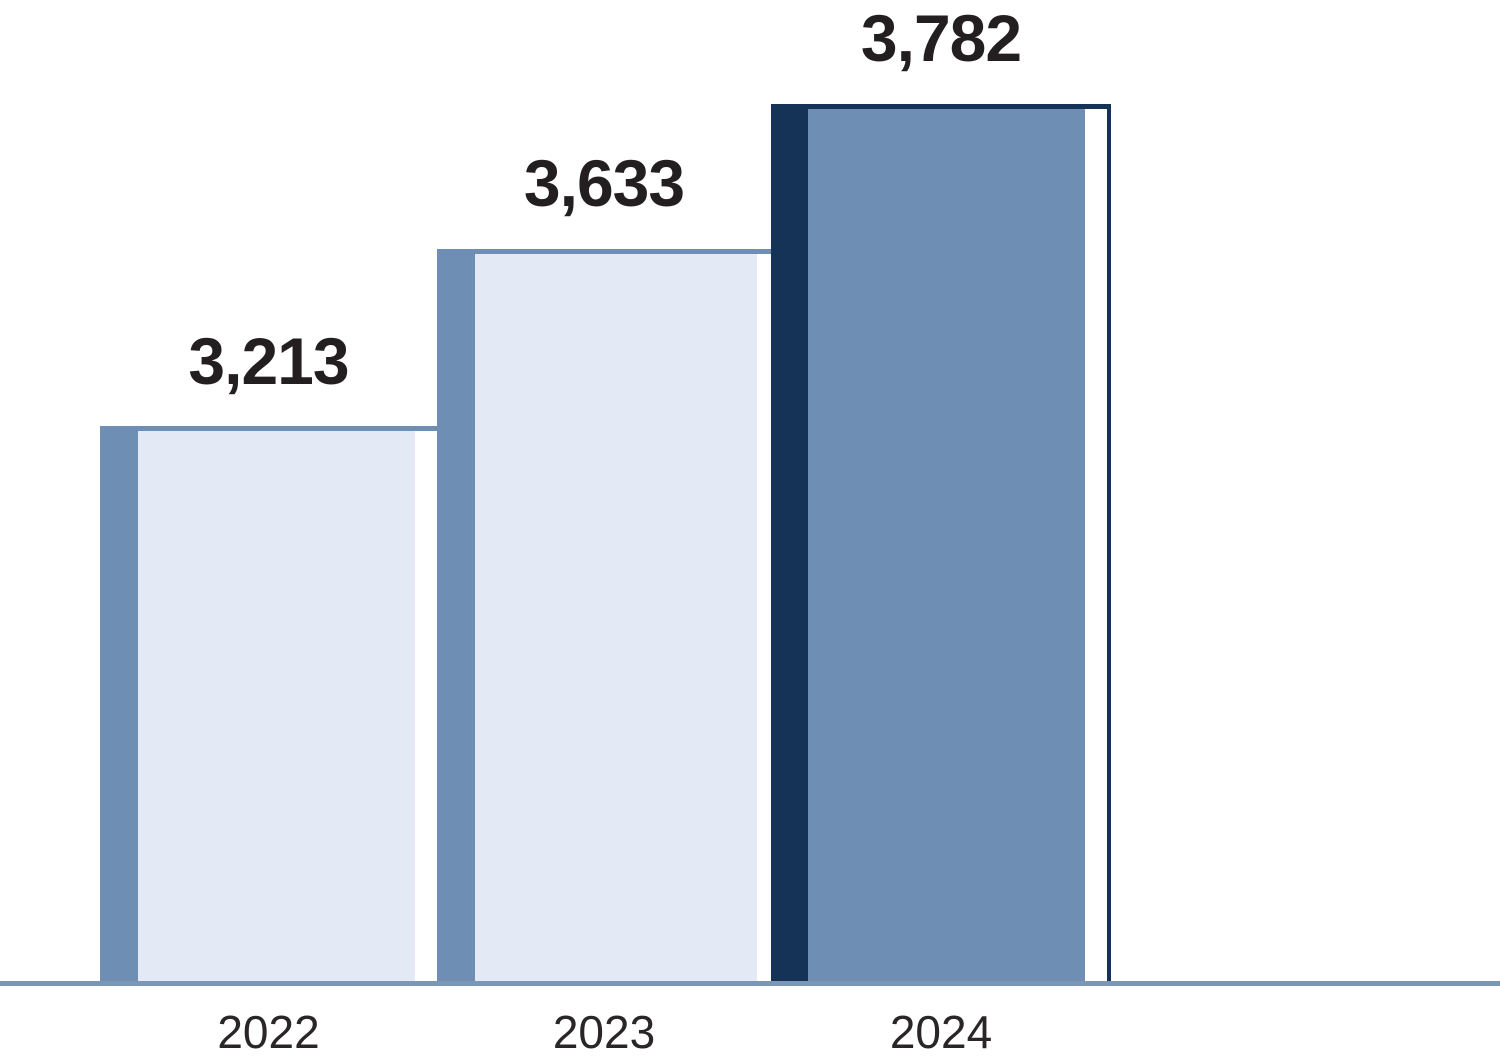  Describe the element at coordinates (604, 183) in the screenshot. I see `value-label-2023: 3,633` at that location.